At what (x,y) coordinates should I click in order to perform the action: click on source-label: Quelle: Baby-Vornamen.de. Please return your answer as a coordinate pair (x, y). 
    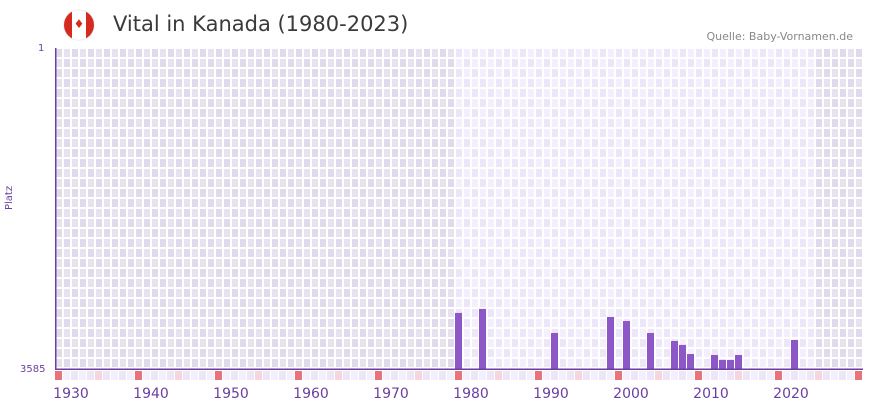
    Looking at the image, I should click on (779, 36).